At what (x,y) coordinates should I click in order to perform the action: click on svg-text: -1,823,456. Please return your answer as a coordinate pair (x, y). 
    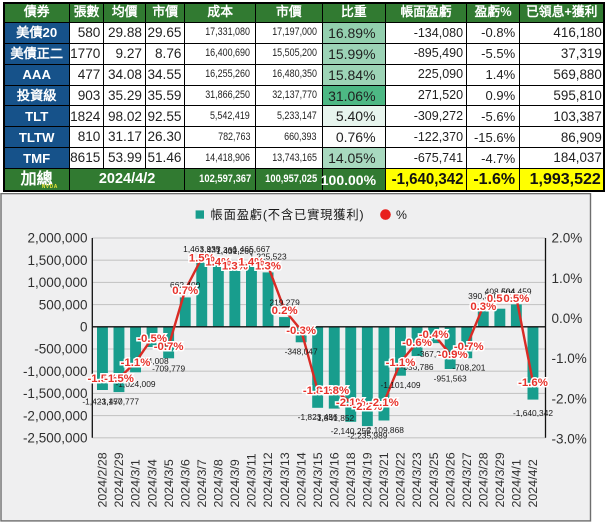
    Looking at the image, I should click on (318, 417).